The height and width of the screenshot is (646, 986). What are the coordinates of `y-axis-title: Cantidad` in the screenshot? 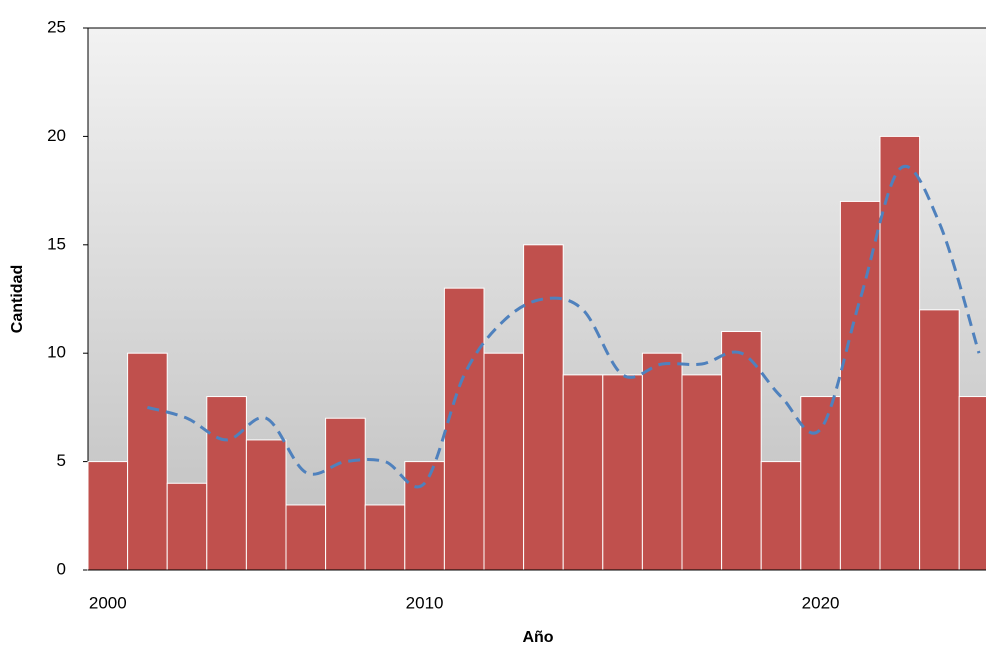 It's located at (17, 299).